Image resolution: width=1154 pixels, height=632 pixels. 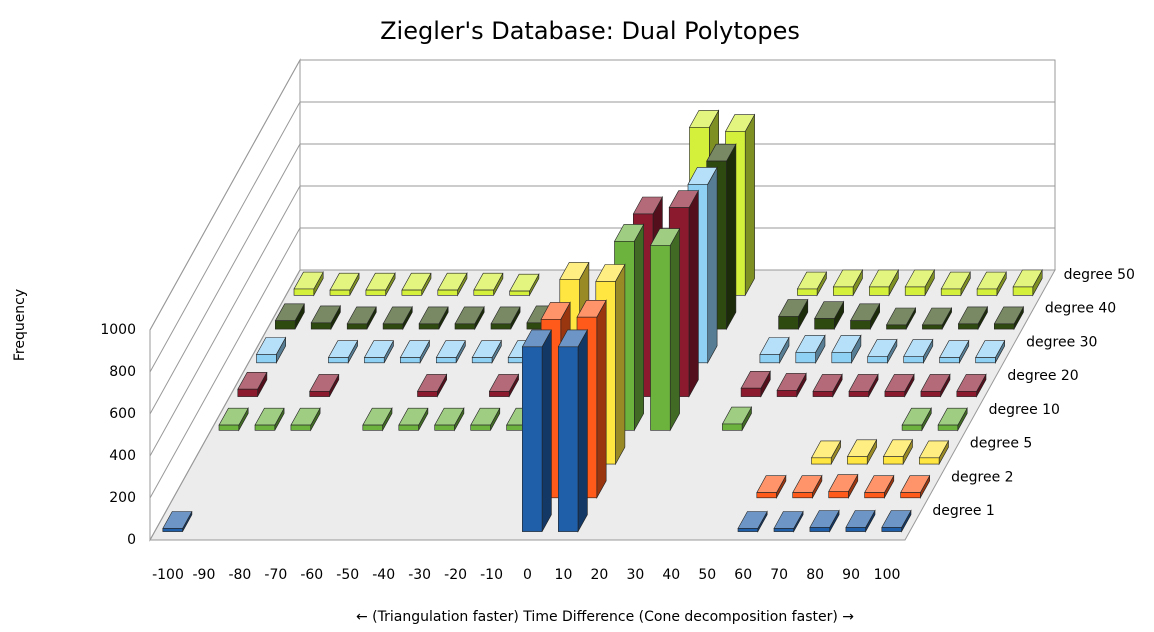 I want to click on y-tick-label: 400, so click(x=122, y=456).